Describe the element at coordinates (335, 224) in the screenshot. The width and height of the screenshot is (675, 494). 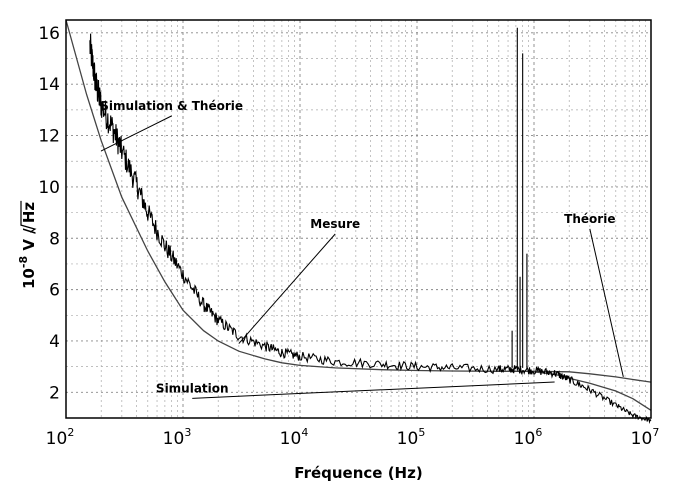
I see `annotation-label: Mesure` at that location.